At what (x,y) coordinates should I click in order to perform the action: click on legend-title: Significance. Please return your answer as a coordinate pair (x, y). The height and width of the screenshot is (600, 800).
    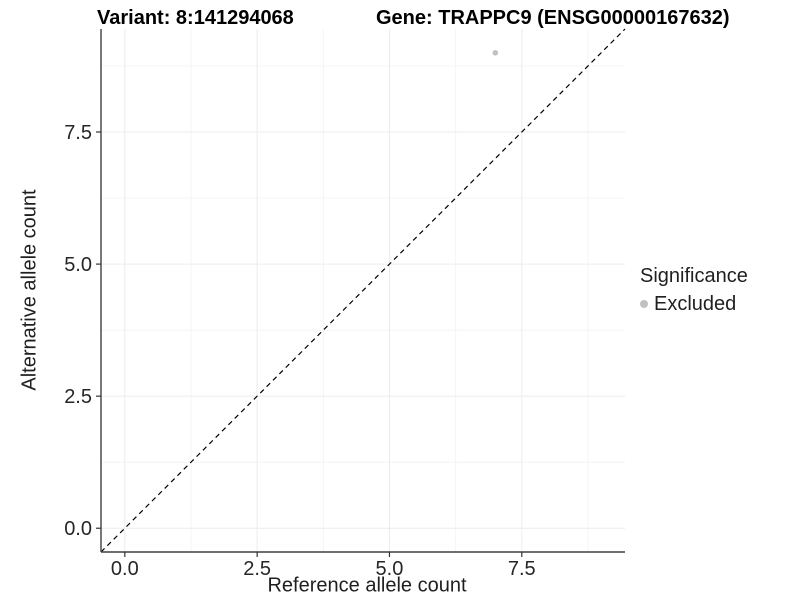
    Looking at the image, I should click on (694, 276).